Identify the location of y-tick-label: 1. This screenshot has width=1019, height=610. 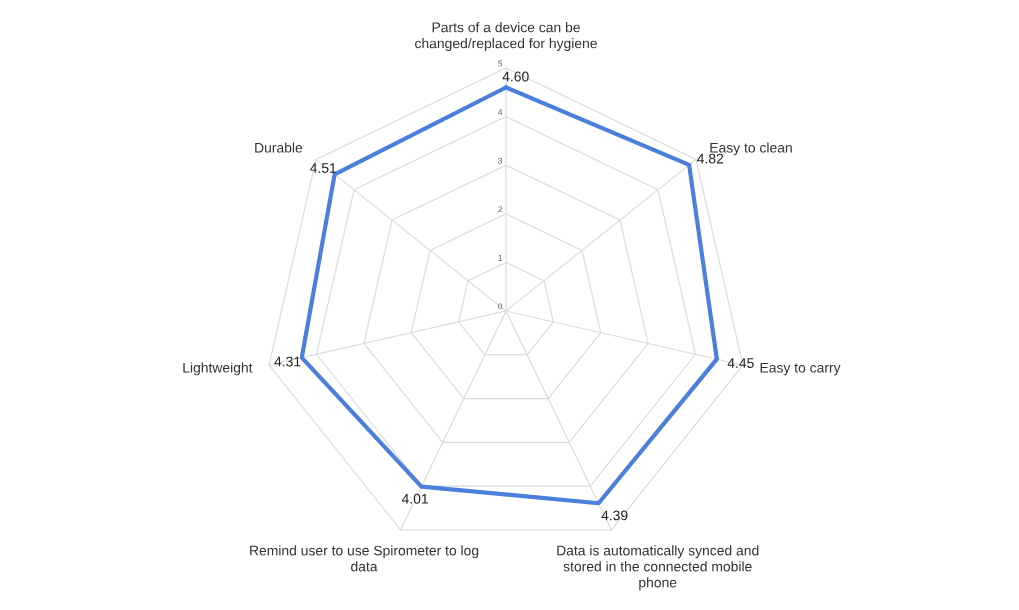
(500, 257).